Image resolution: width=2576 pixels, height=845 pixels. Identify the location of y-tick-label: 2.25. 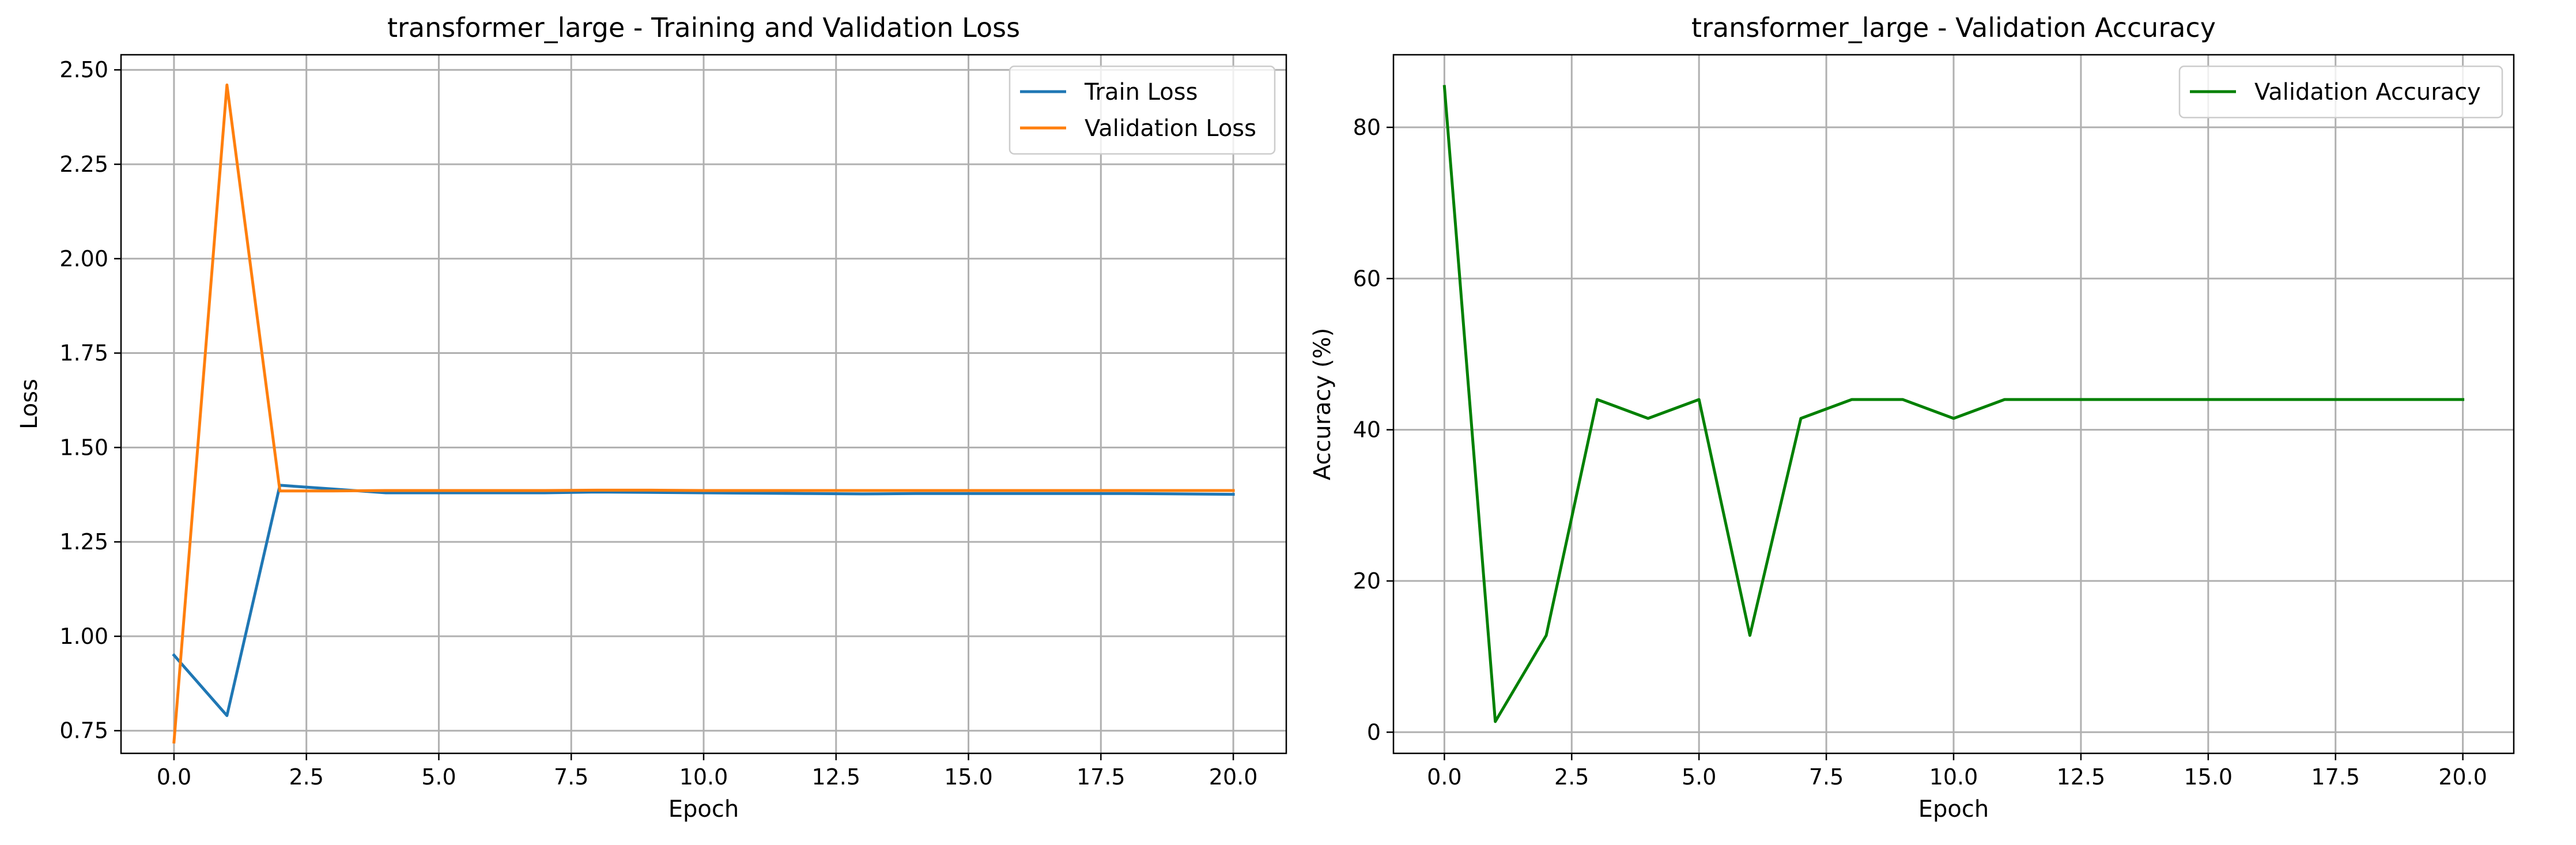
(83, 164).